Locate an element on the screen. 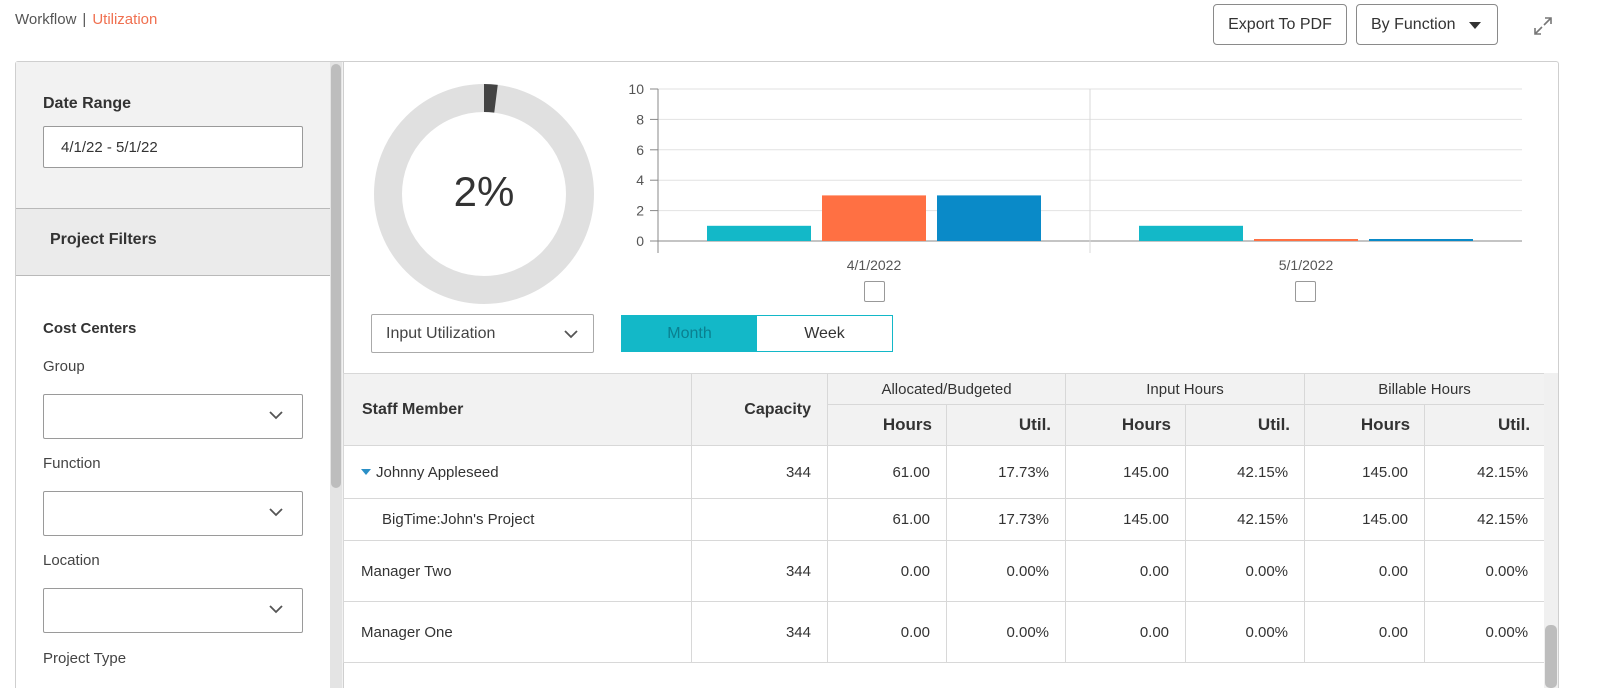 The width and height of the screenshot is (1600, 688). project-filters-header: Project Filters is located at coordinates (173, 242).